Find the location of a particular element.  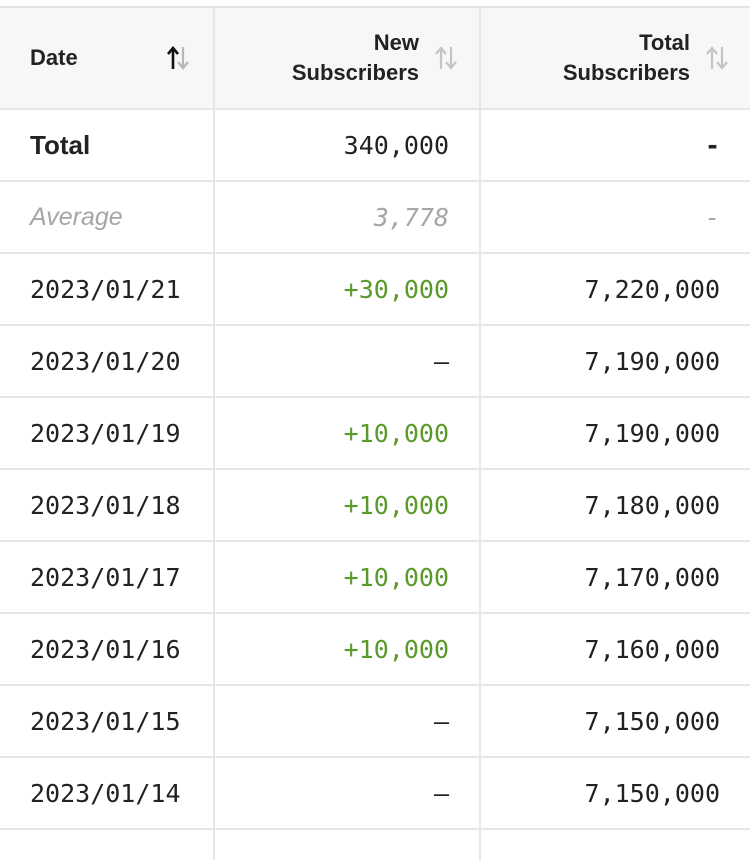

new-subscribers-column-header: New Subscribers is located at coordinates (348, 58).